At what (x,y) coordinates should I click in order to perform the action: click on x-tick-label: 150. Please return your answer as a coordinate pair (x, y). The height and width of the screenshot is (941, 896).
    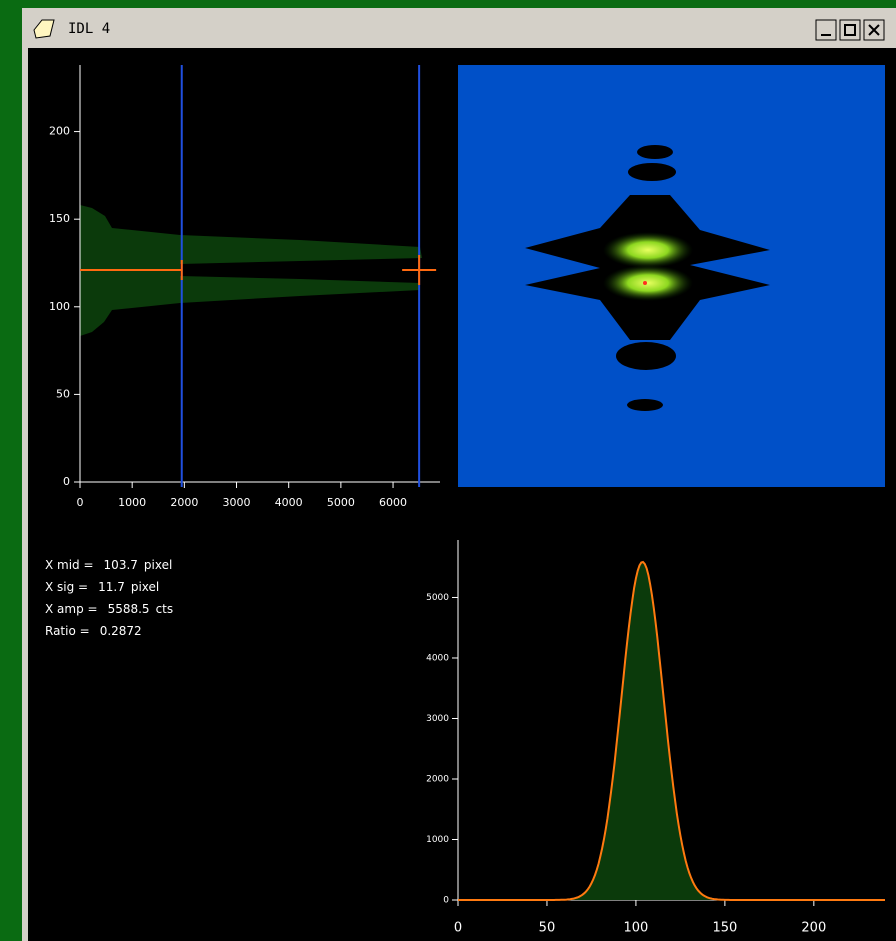
    Looking at the image, I should click on (724, 928).